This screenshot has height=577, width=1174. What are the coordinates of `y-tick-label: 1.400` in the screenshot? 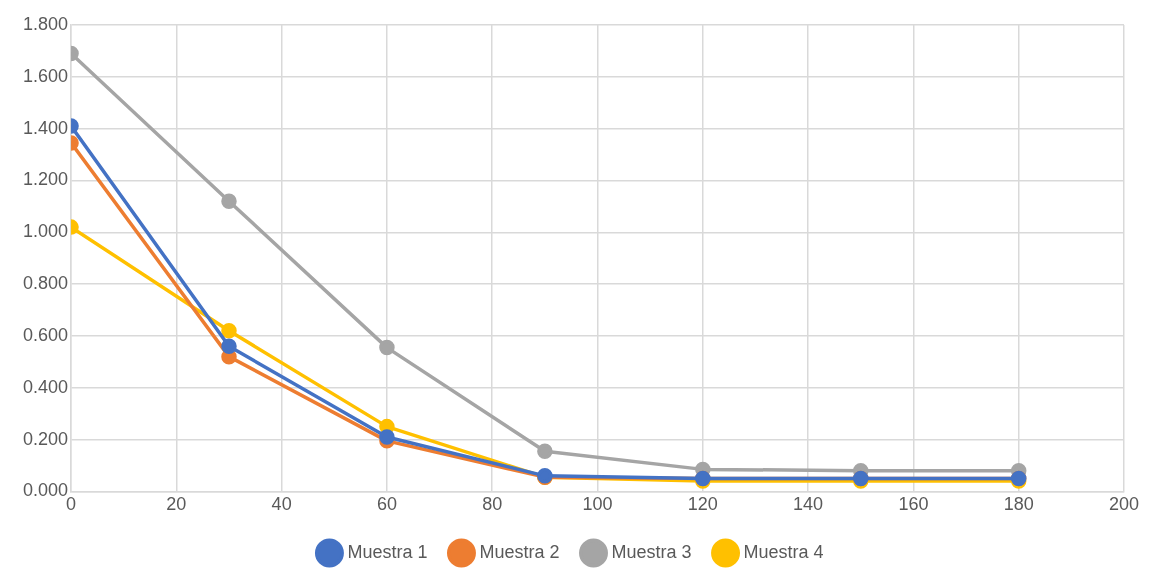 It's located at (46, 127).